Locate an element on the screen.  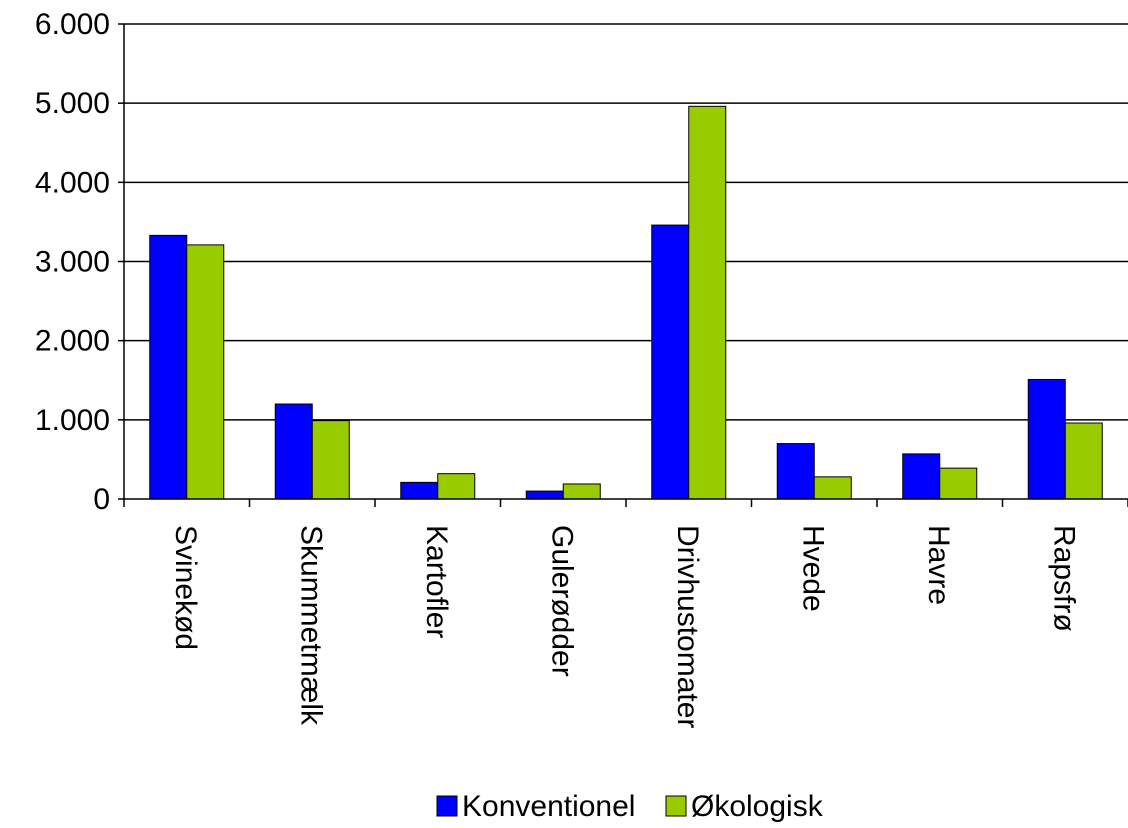
category-label: Svinekød is located at coordinates (185, 587).